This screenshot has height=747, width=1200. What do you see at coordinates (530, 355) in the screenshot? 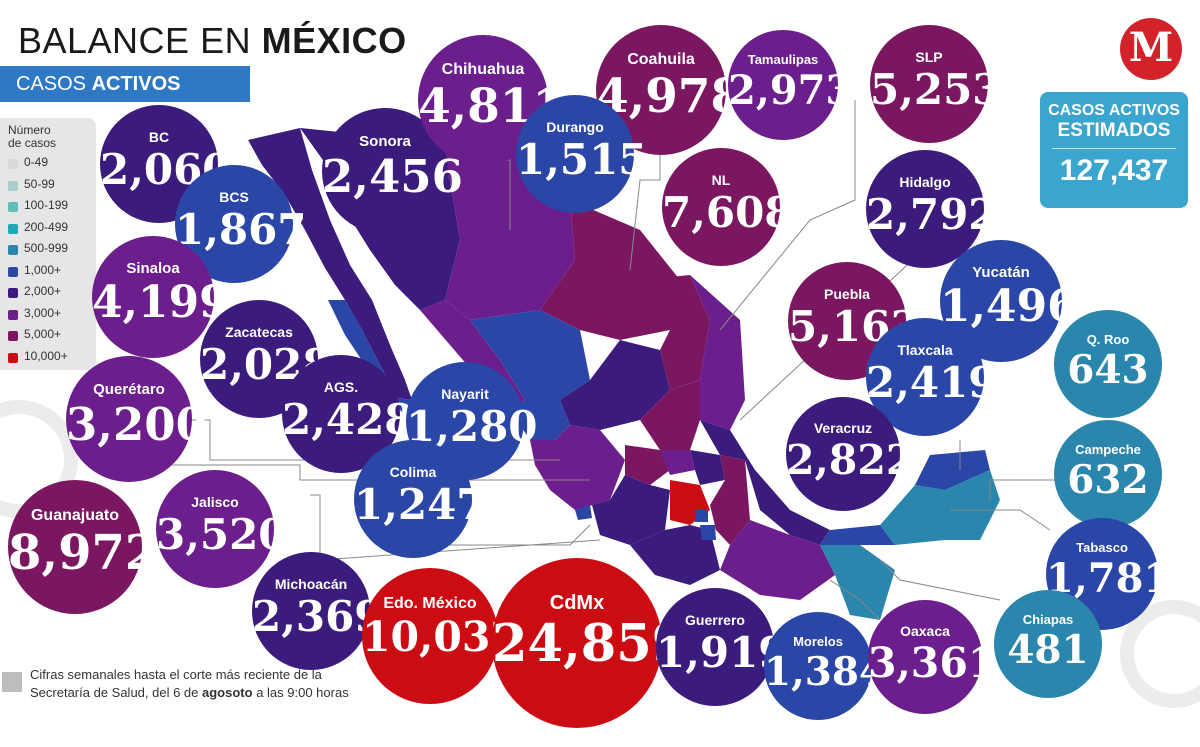
I see `map-durango` at bounding box center [530, 355].